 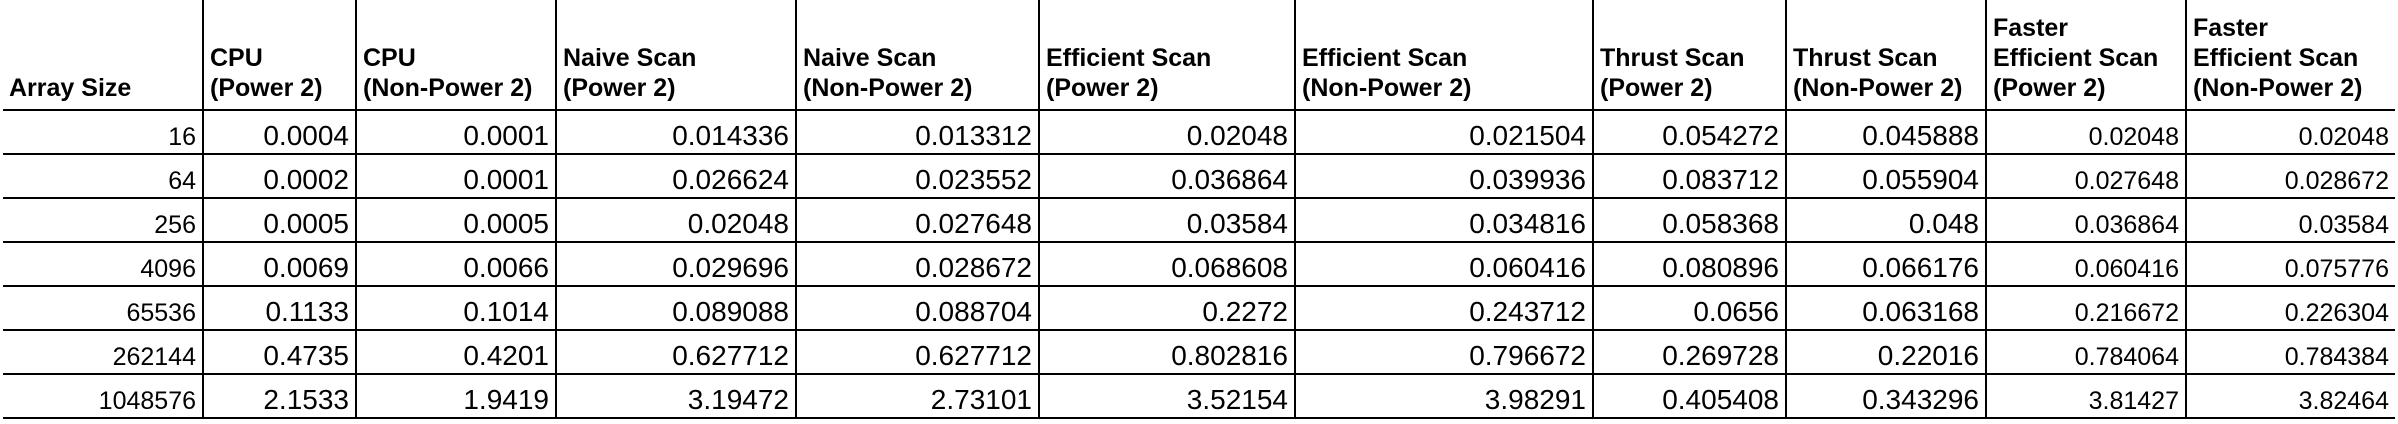 What do you see at coordinates (1167, 132) in the screenshot?
I see `cell-efficient-power2: 0.02048` at bounding box center [1167, 132].